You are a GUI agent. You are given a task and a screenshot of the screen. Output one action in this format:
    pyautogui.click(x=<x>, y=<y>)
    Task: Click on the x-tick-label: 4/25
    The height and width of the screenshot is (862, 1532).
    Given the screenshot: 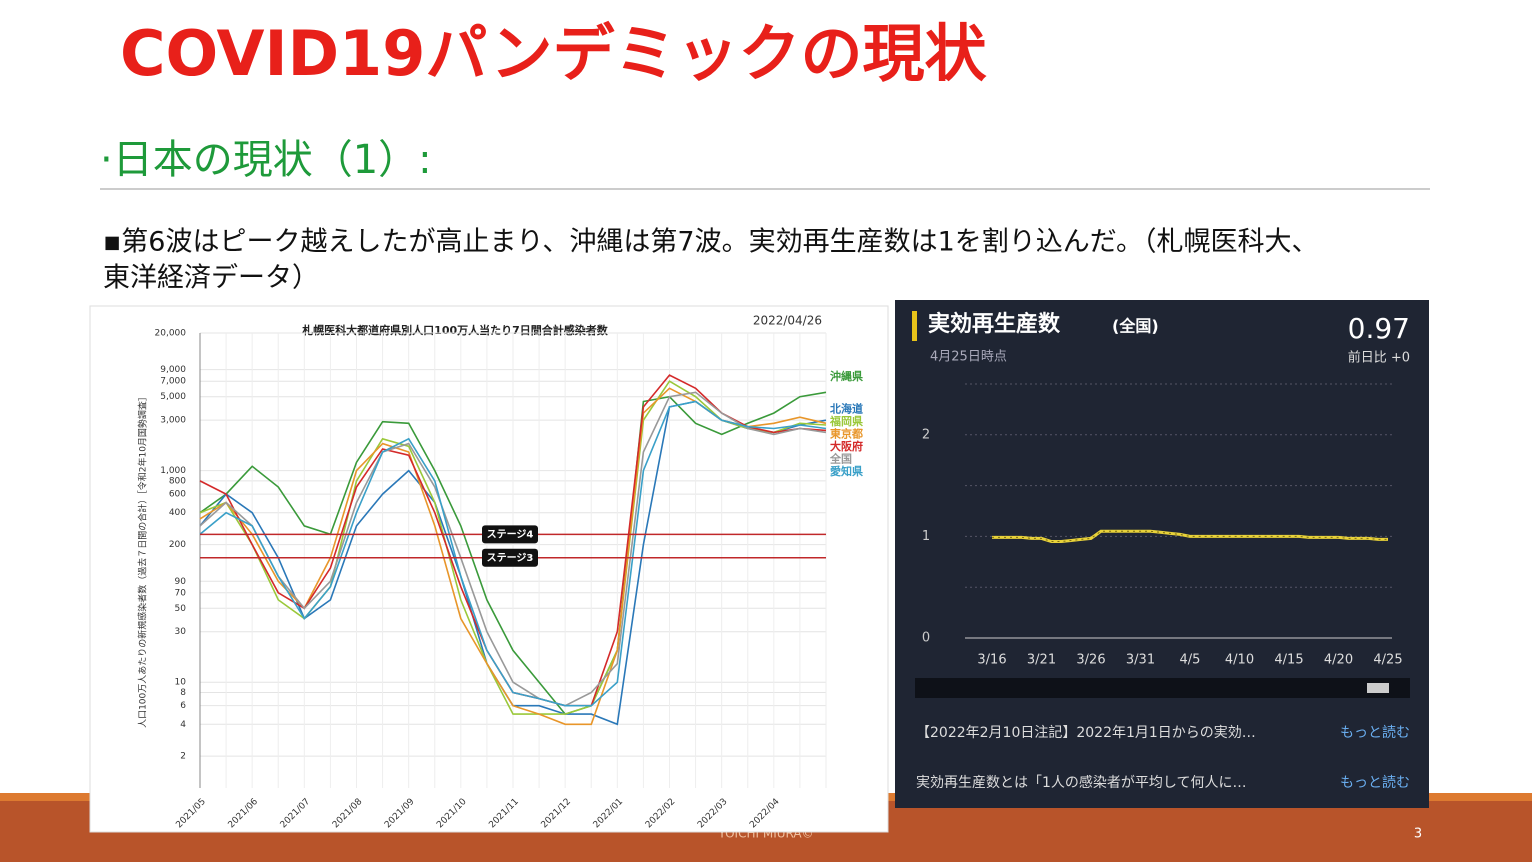 What is the action you would take?
    pyautogui.click(x=1387, y=660)
    